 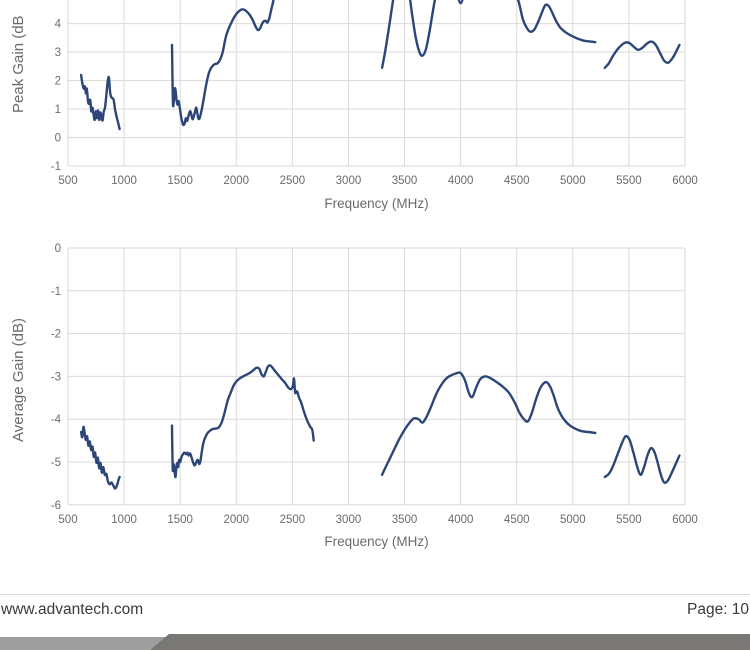 I want to click on footer-page-number: Page: 10, so click(x=718, y=609).